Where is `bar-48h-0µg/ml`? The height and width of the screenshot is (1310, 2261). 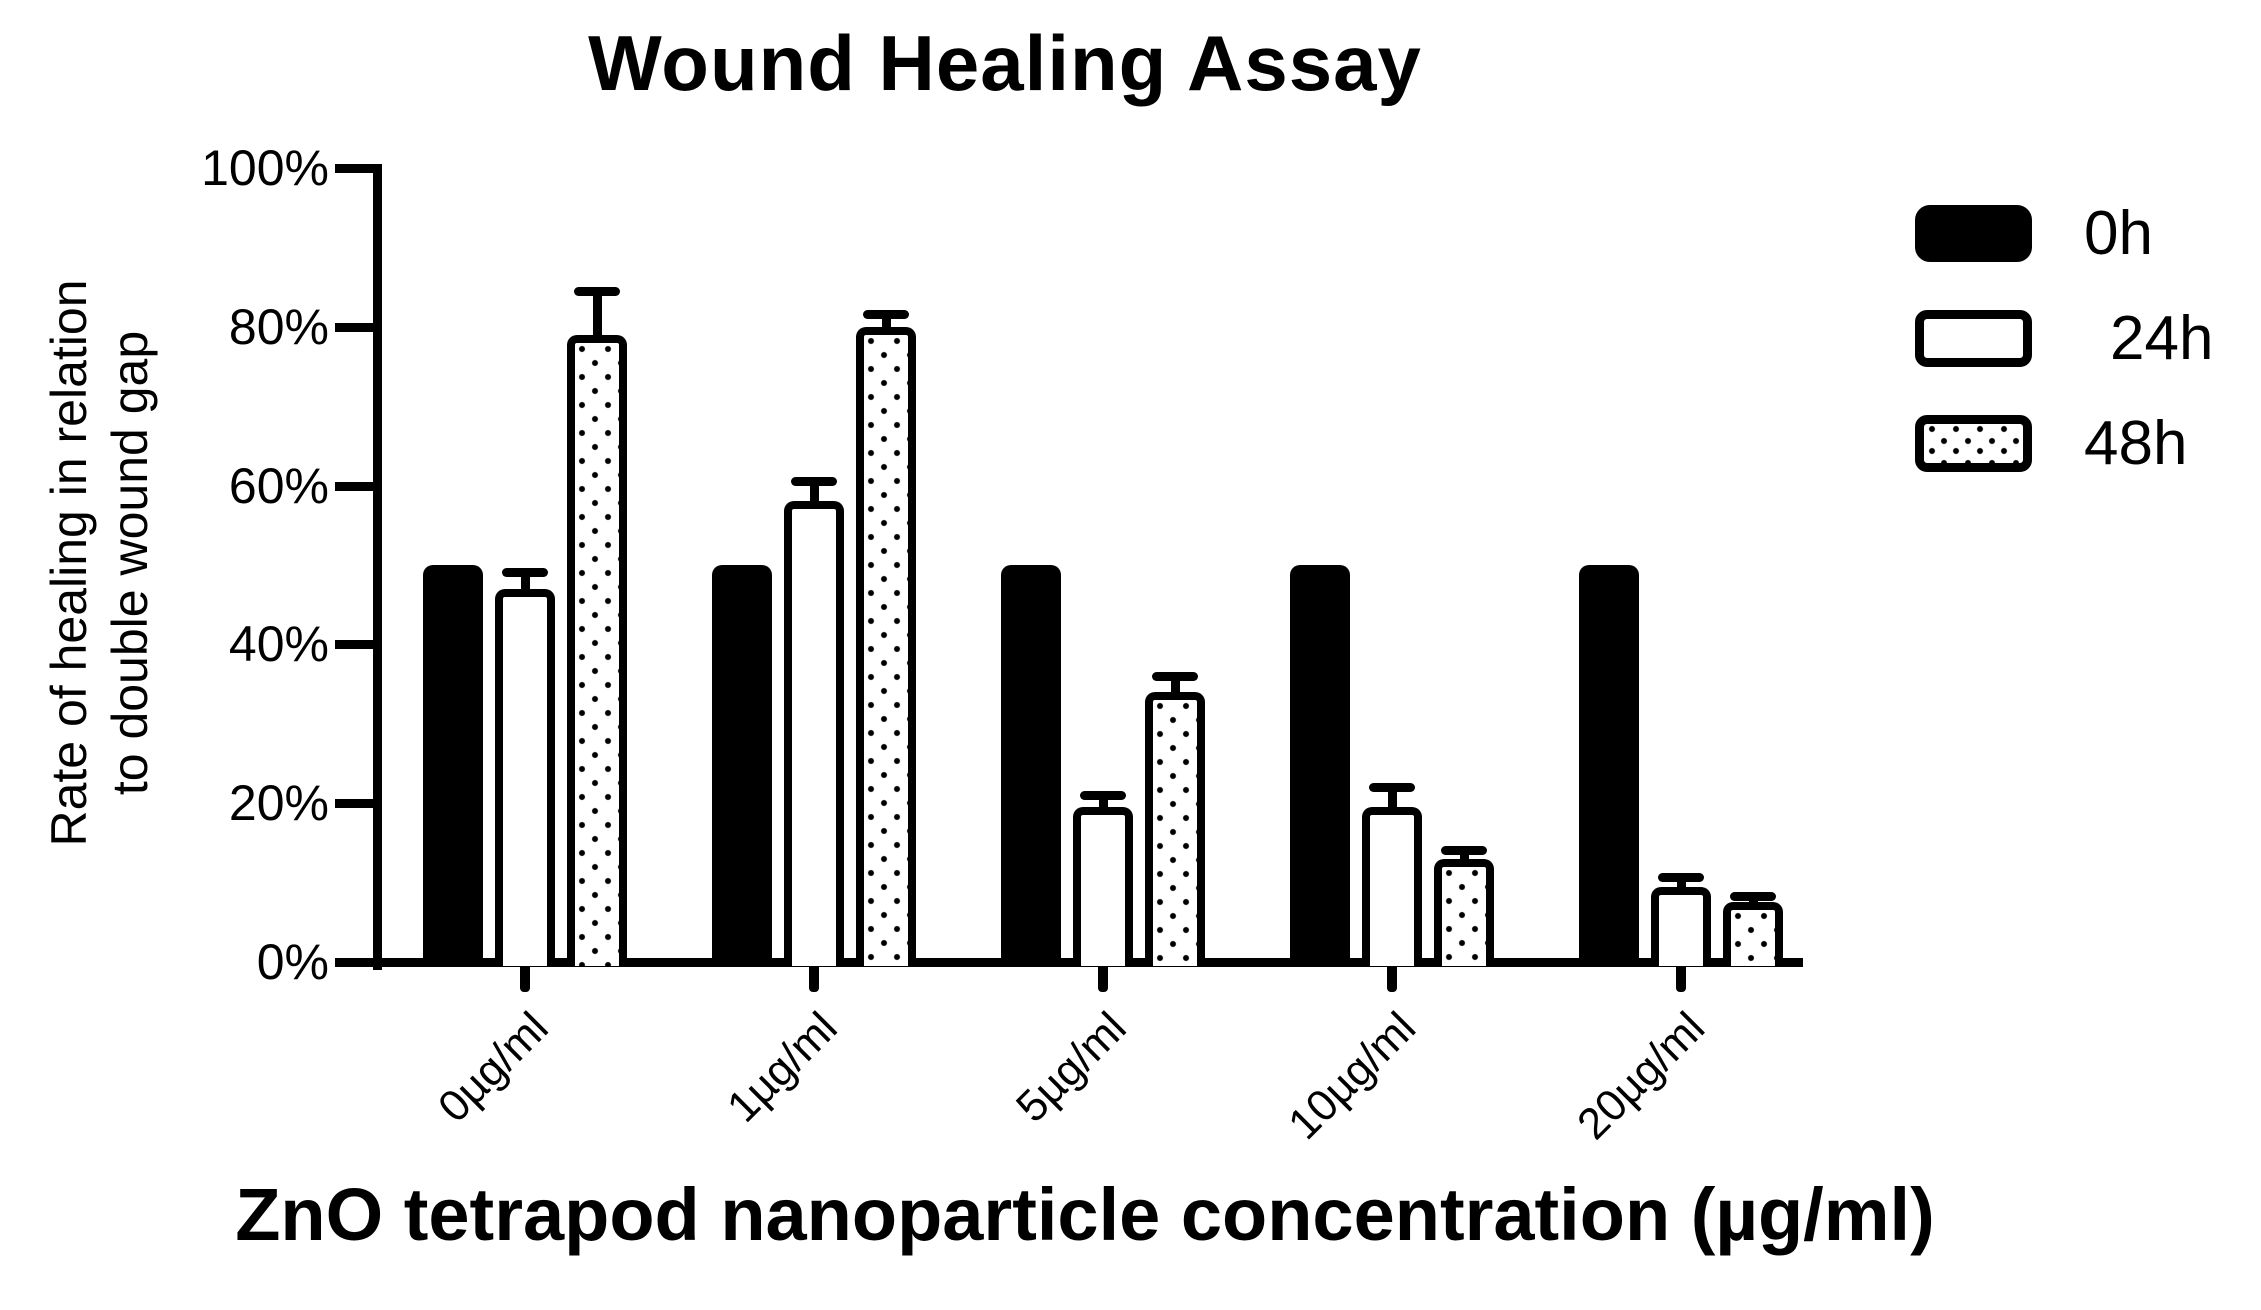
bar-48h-0µg/ml is located at coordinates (597, 650).